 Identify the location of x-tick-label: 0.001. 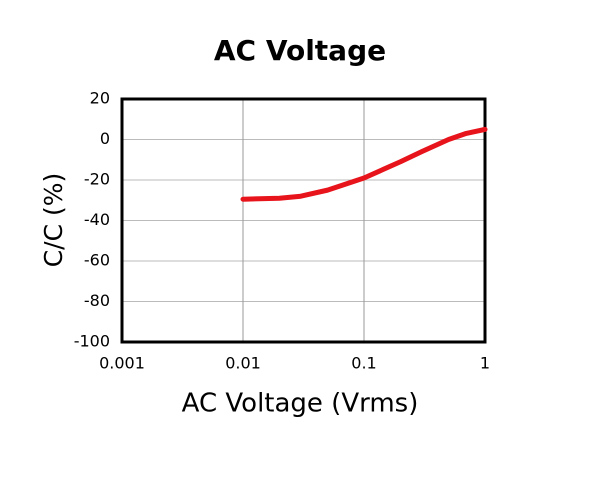
(122, 363).